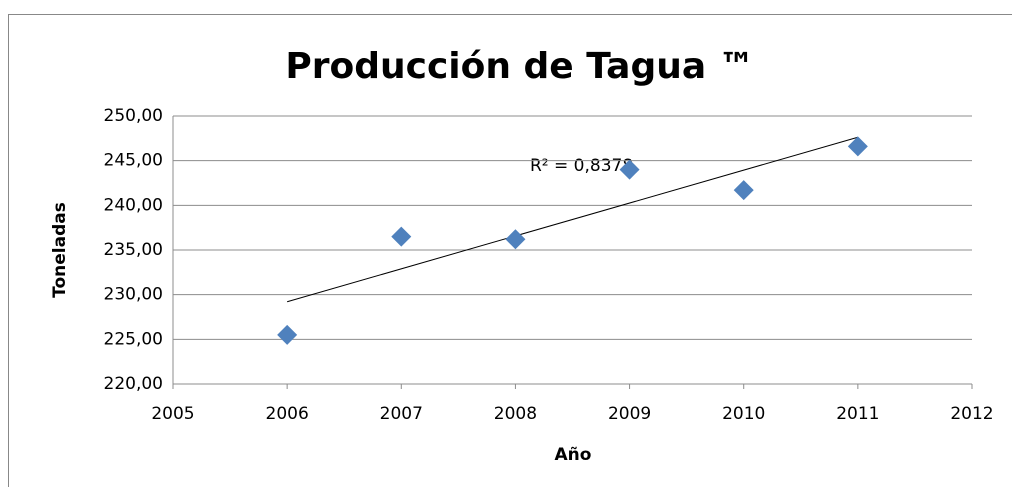 The width and height of the screenshot is (1012, 487). Describe the element at coordinates (581, 166) in the screenshot. I see `r-squared-label: R² = 0,8378` at that location.